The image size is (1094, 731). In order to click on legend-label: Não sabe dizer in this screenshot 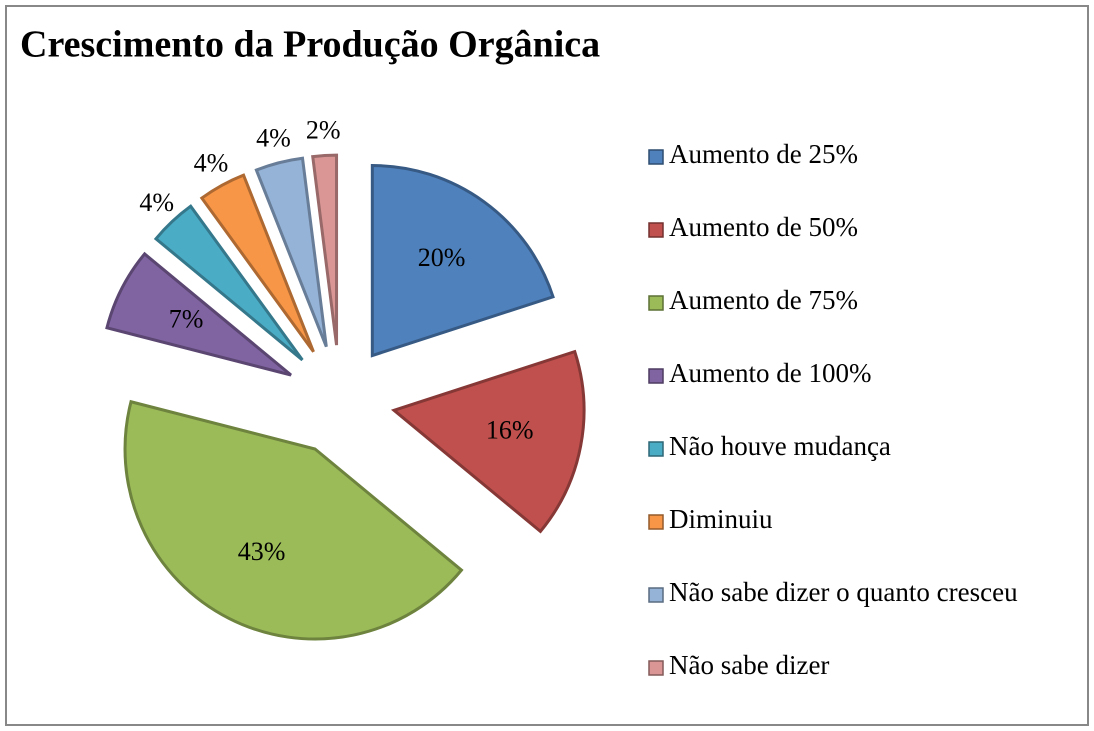, I will do `click(749, 665)`.